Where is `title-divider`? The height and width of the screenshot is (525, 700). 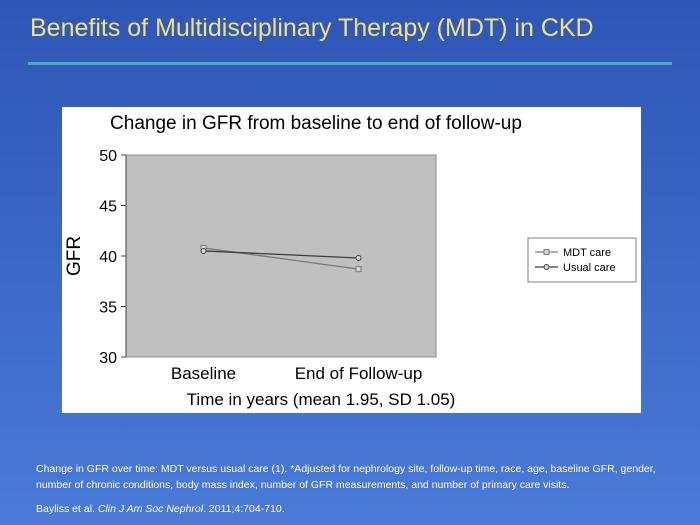
title-divider is located at coordinates (350, 63).